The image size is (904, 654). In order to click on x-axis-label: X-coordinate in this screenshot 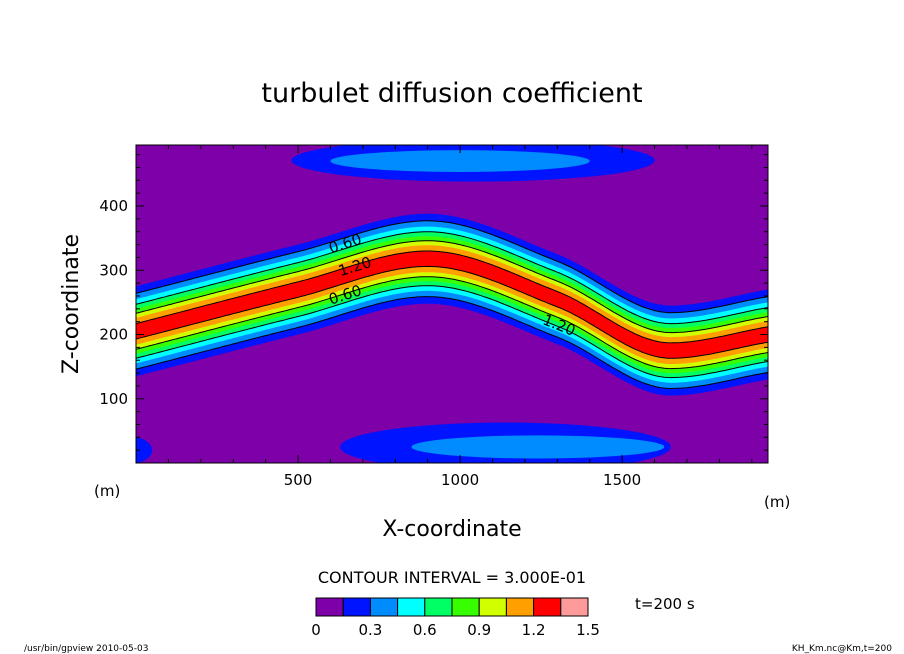, I will do `click(451, 529)`.